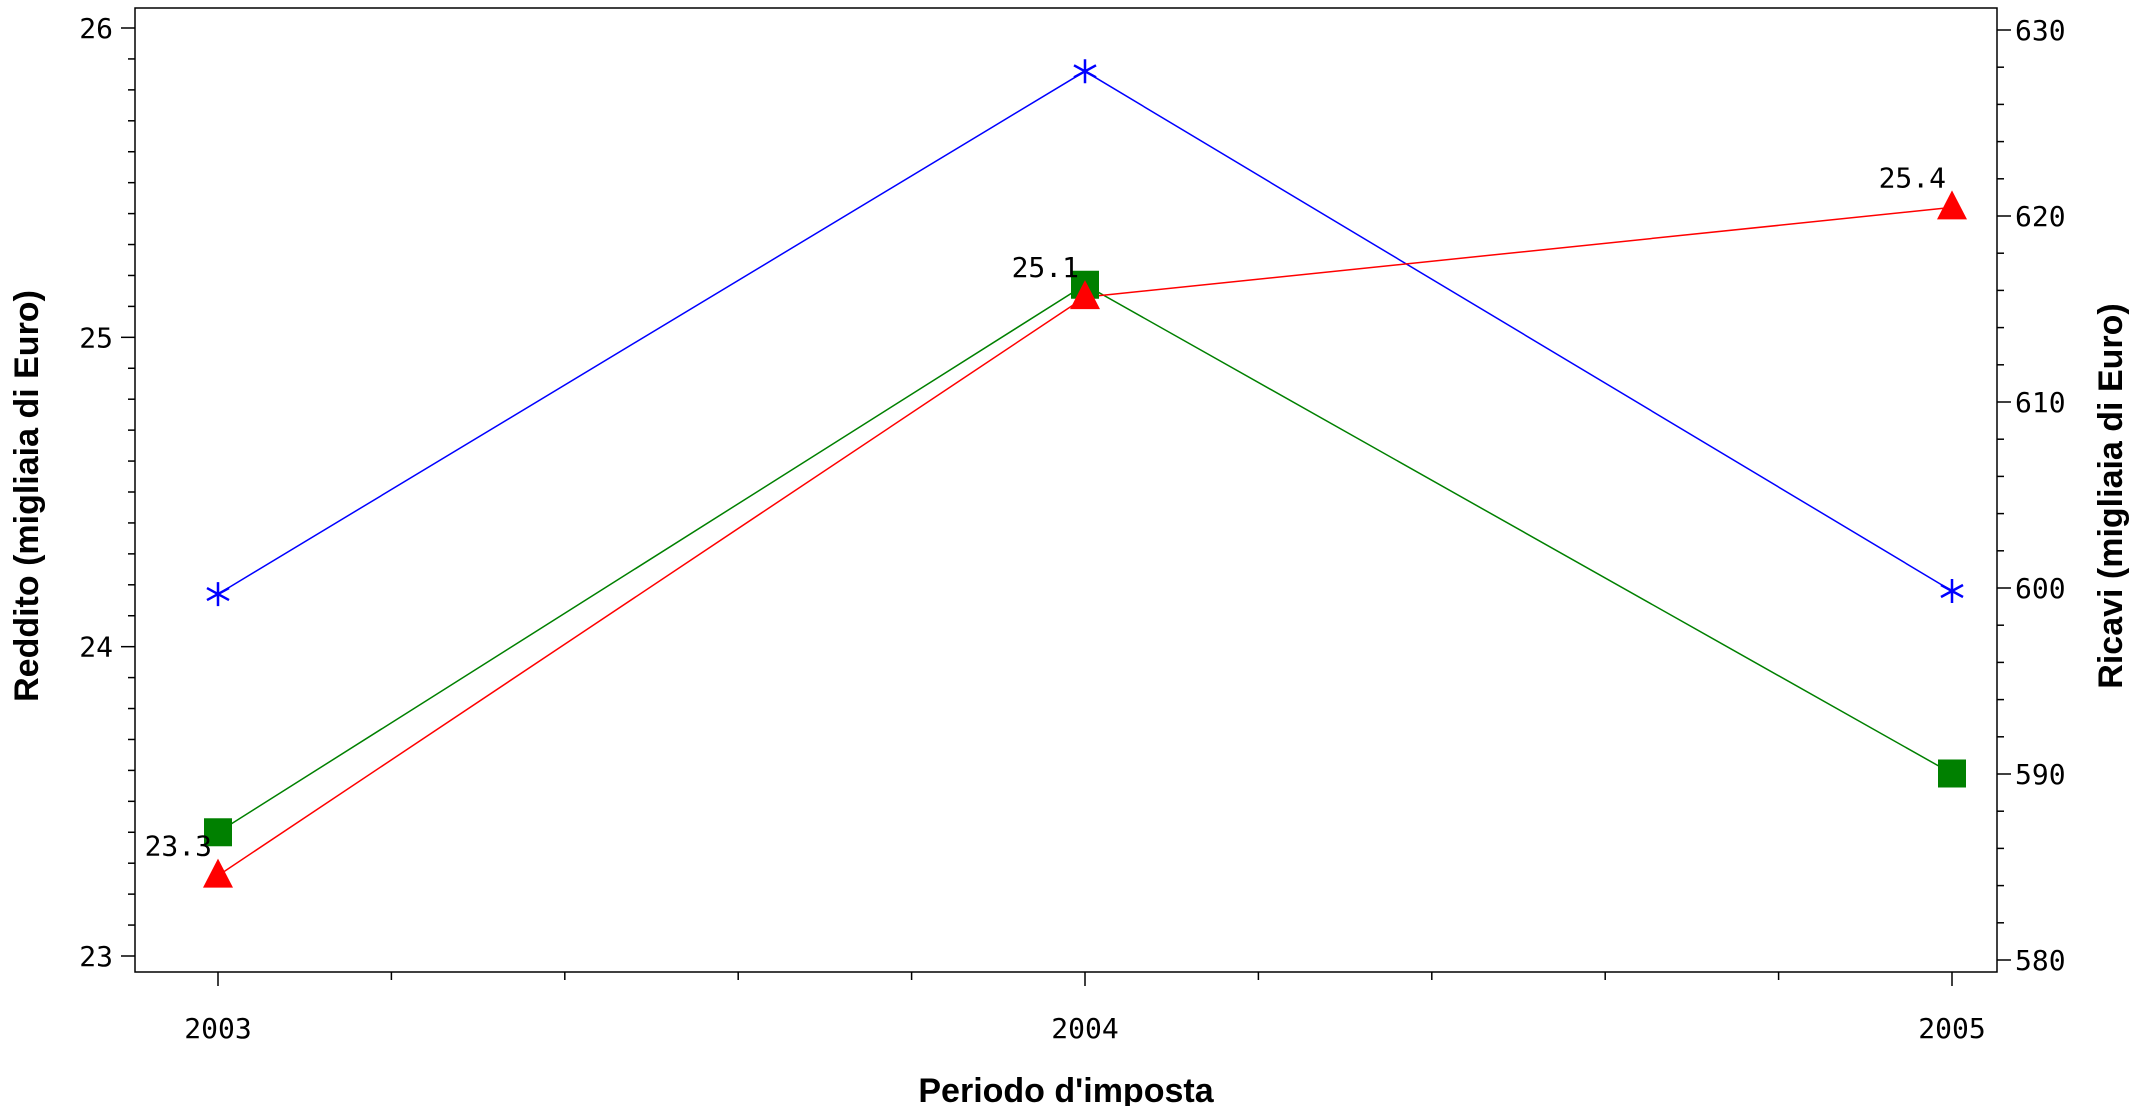 The image size is (2147, 1106). What do you see at coordinates (96, 337) in the screenshot?
I see `y-left-tick-label: 25` at bounding box center [96, 337].